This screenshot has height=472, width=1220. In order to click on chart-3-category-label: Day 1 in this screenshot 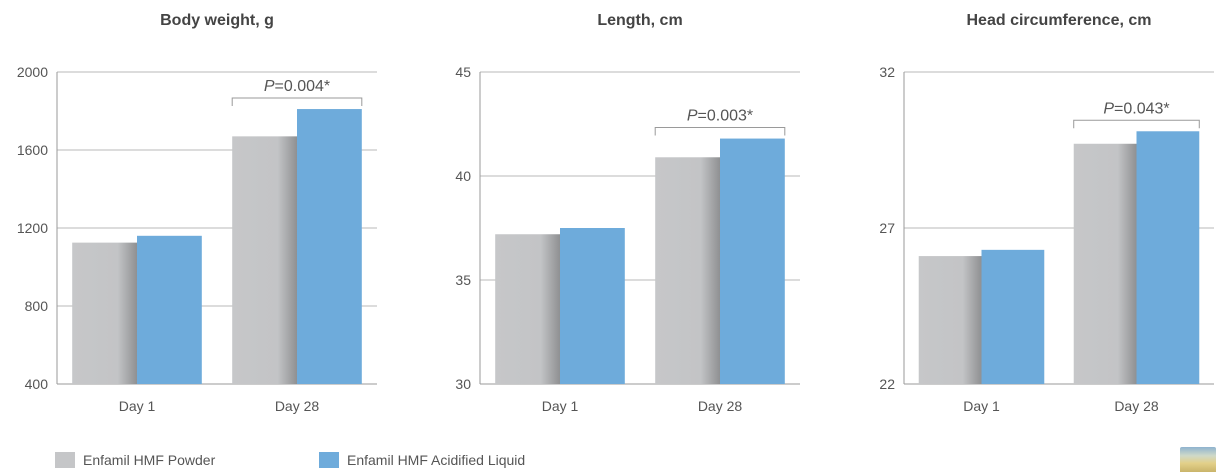, I will do `click(981, 406)`.